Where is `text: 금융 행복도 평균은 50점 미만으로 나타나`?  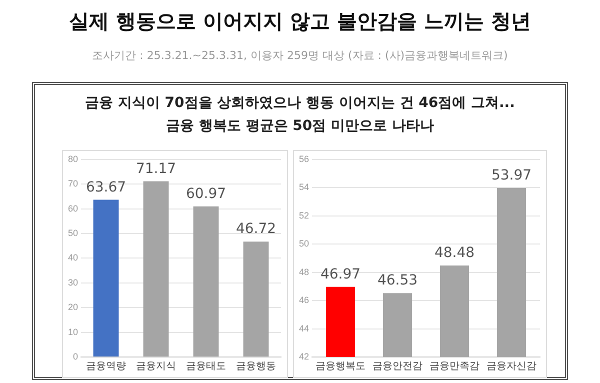 text: 금융 행복도 평균은 50점 미만으로 나타나 is located at coordinates (300, 126).